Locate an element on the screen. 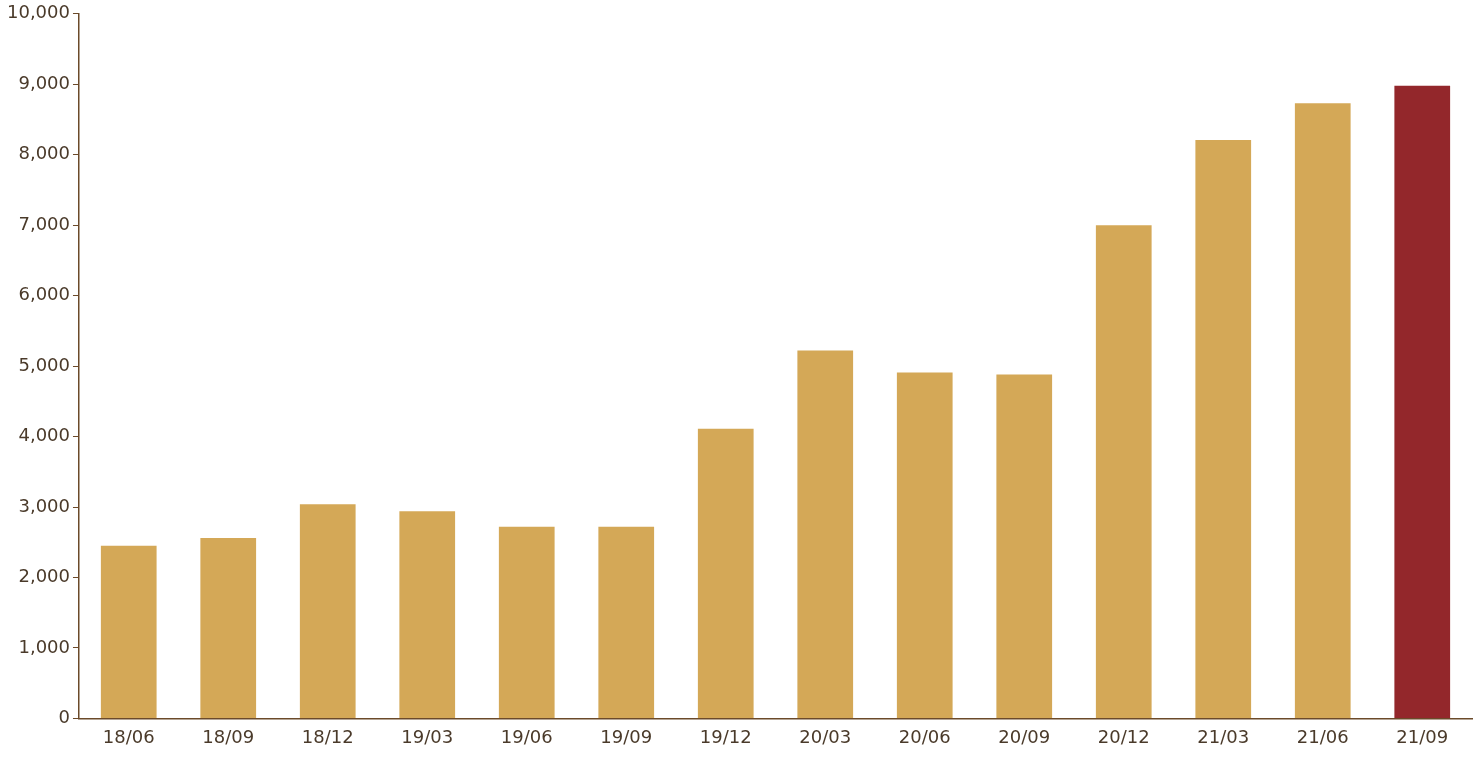 The height and width of the screenshot is (758, 1478). x-tick-label: 20/06 is located at coordinates (924, 736).